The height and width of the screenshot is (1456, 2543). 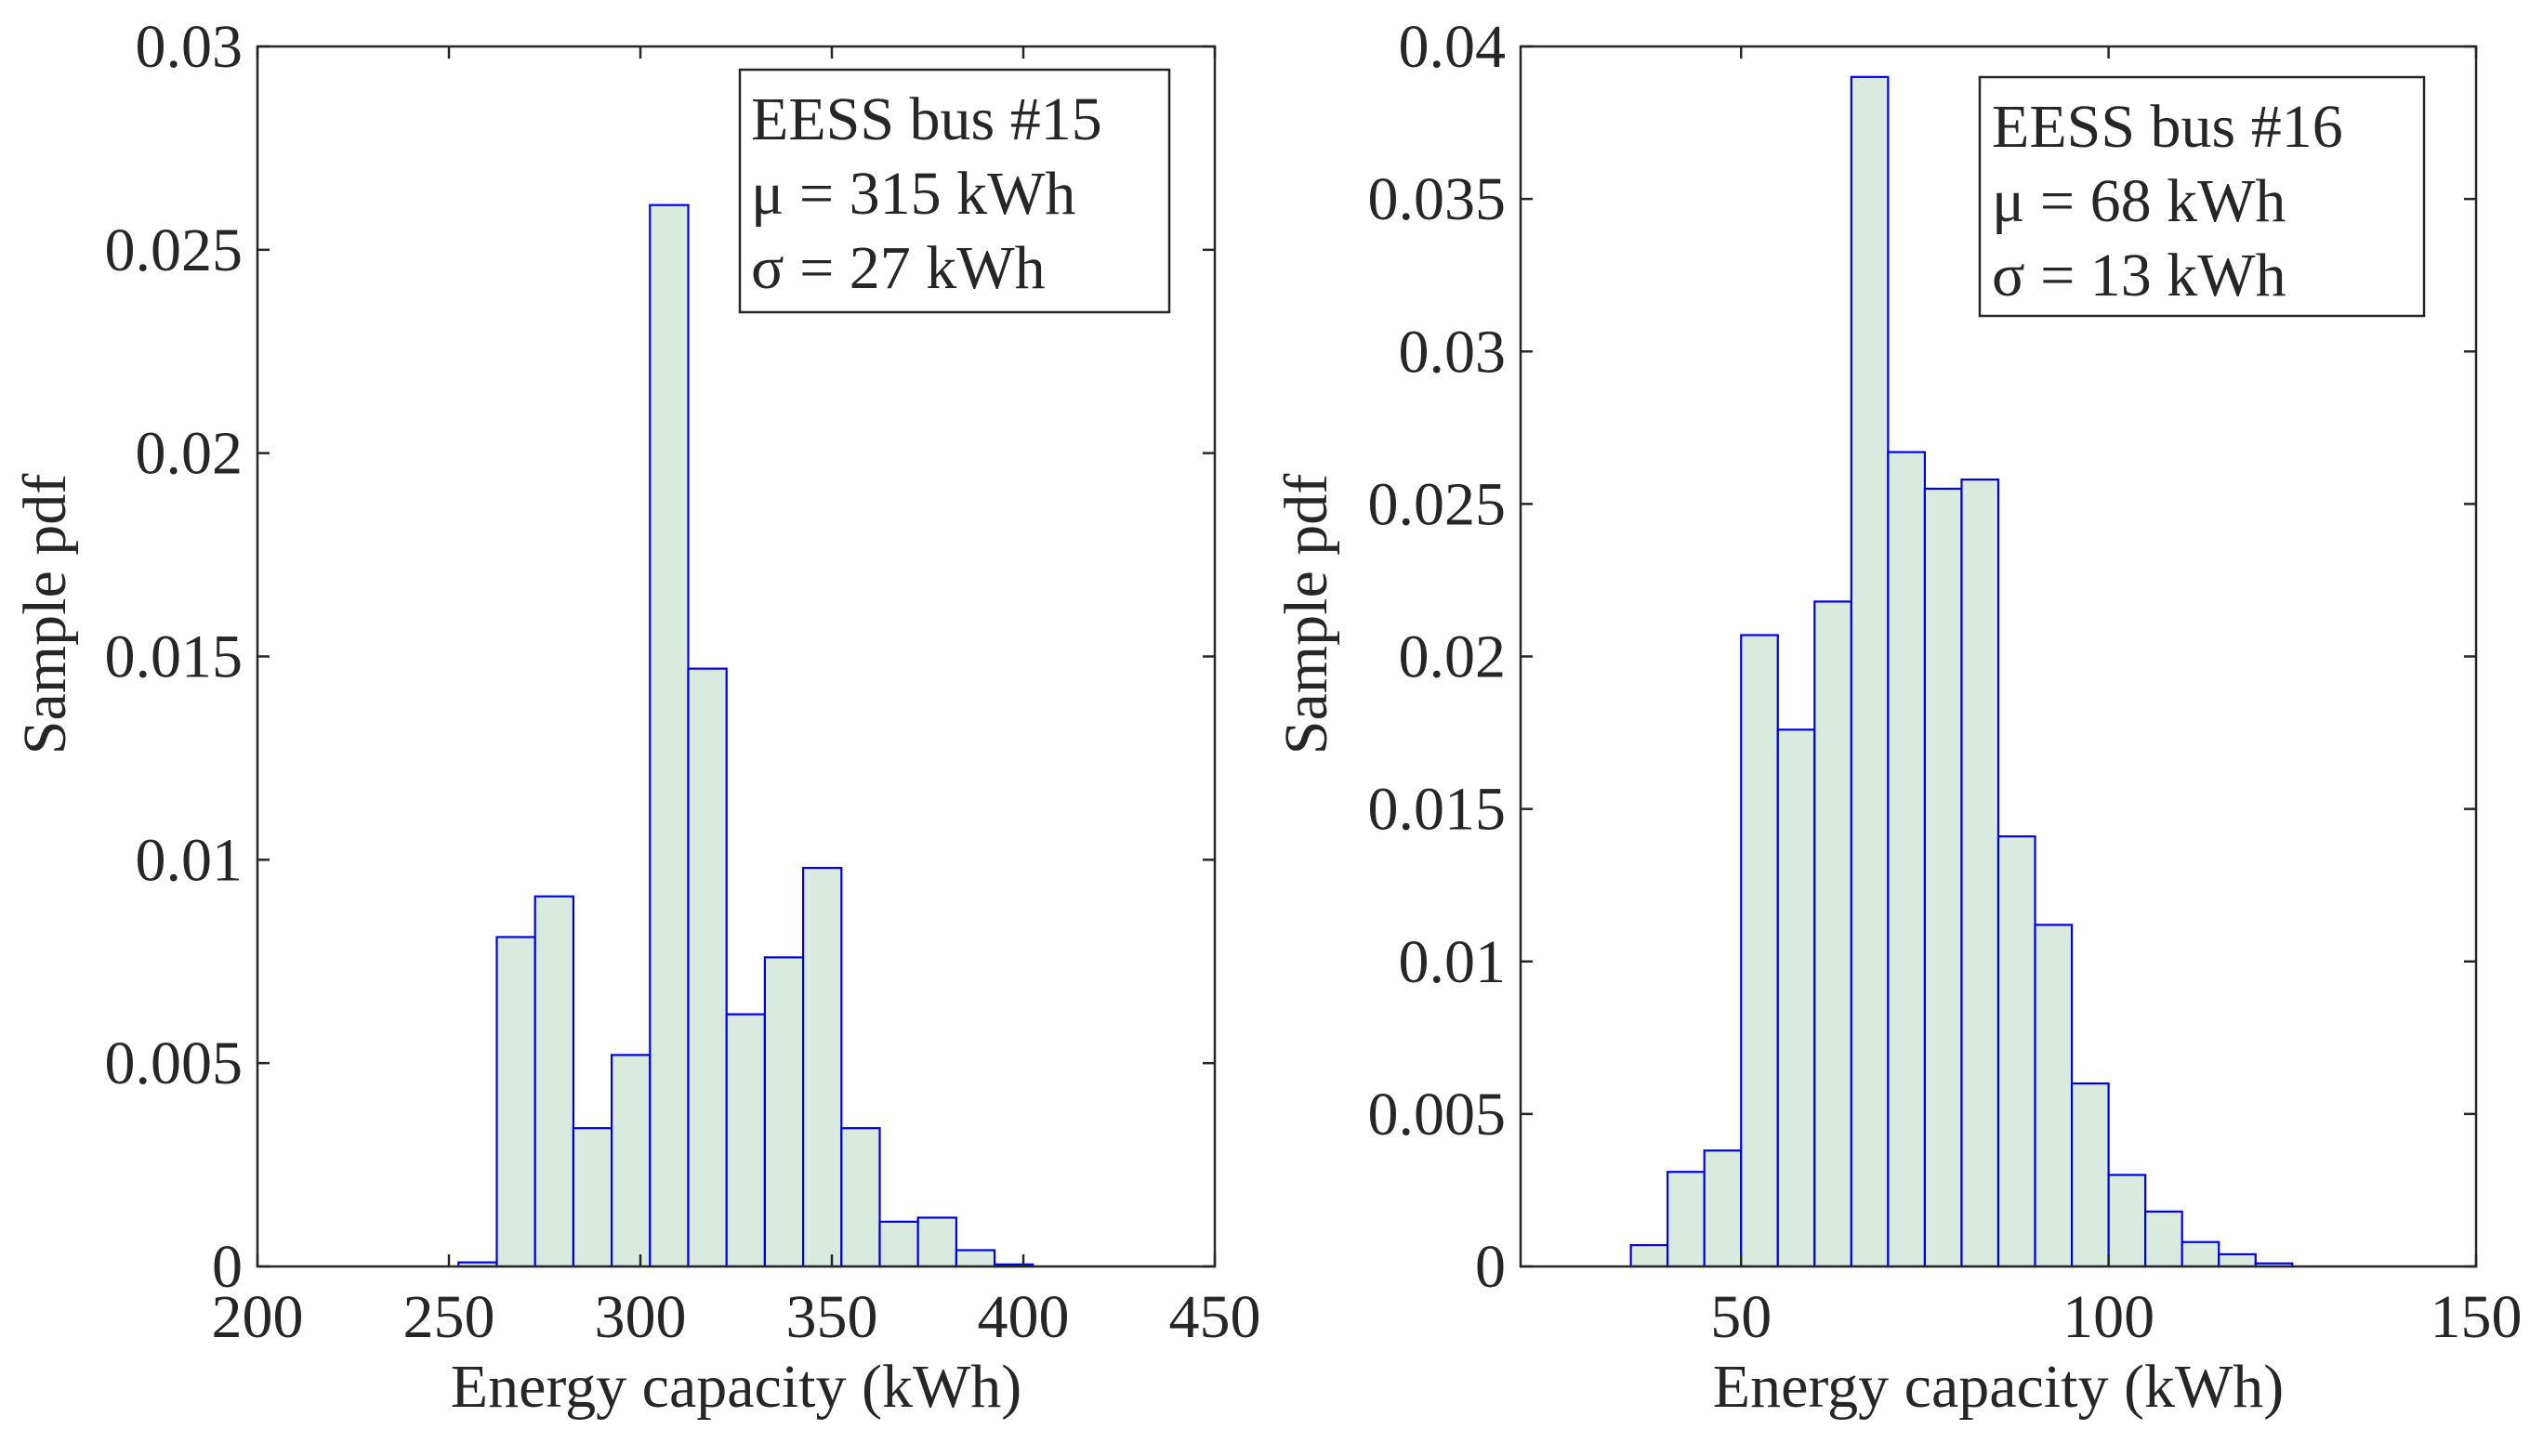 I want to click on legend-mean: μ = 315 kWh, so click(x=913, y=194).